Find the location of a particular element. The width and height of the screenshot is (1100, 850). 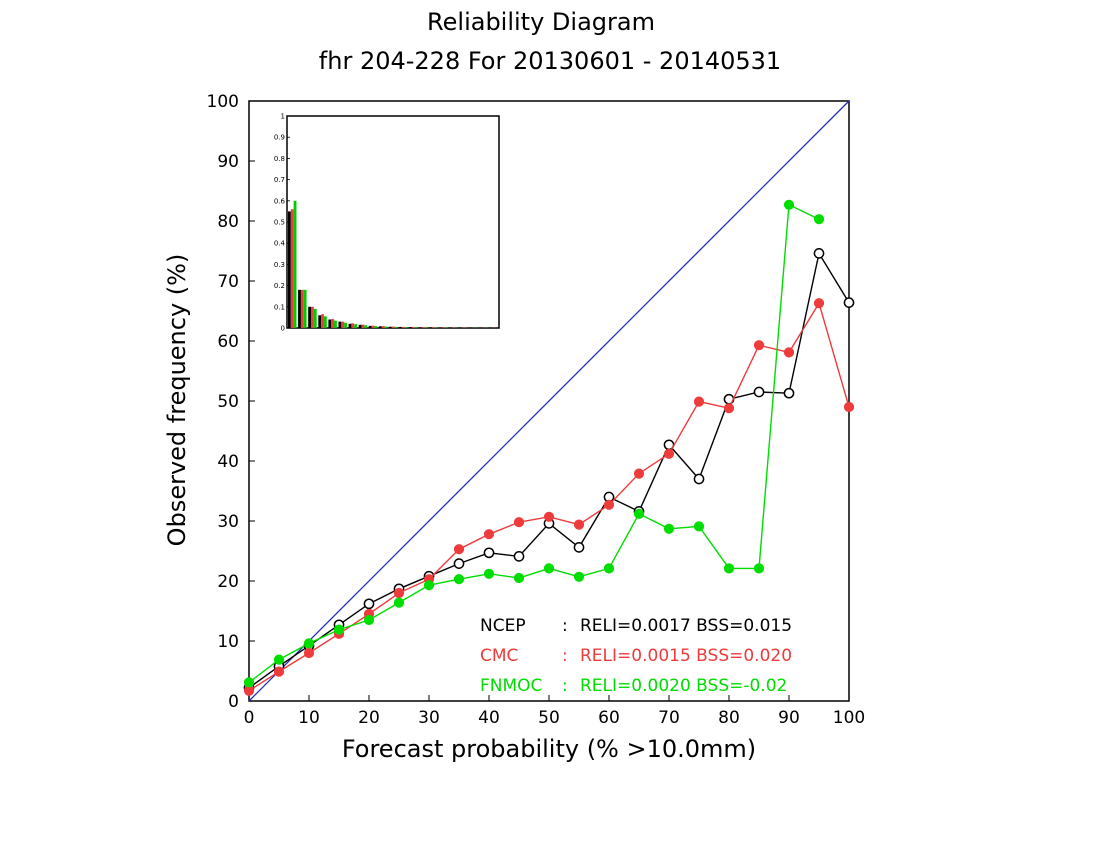

y-tick-label: 10 is located at coordinates (228, 642).